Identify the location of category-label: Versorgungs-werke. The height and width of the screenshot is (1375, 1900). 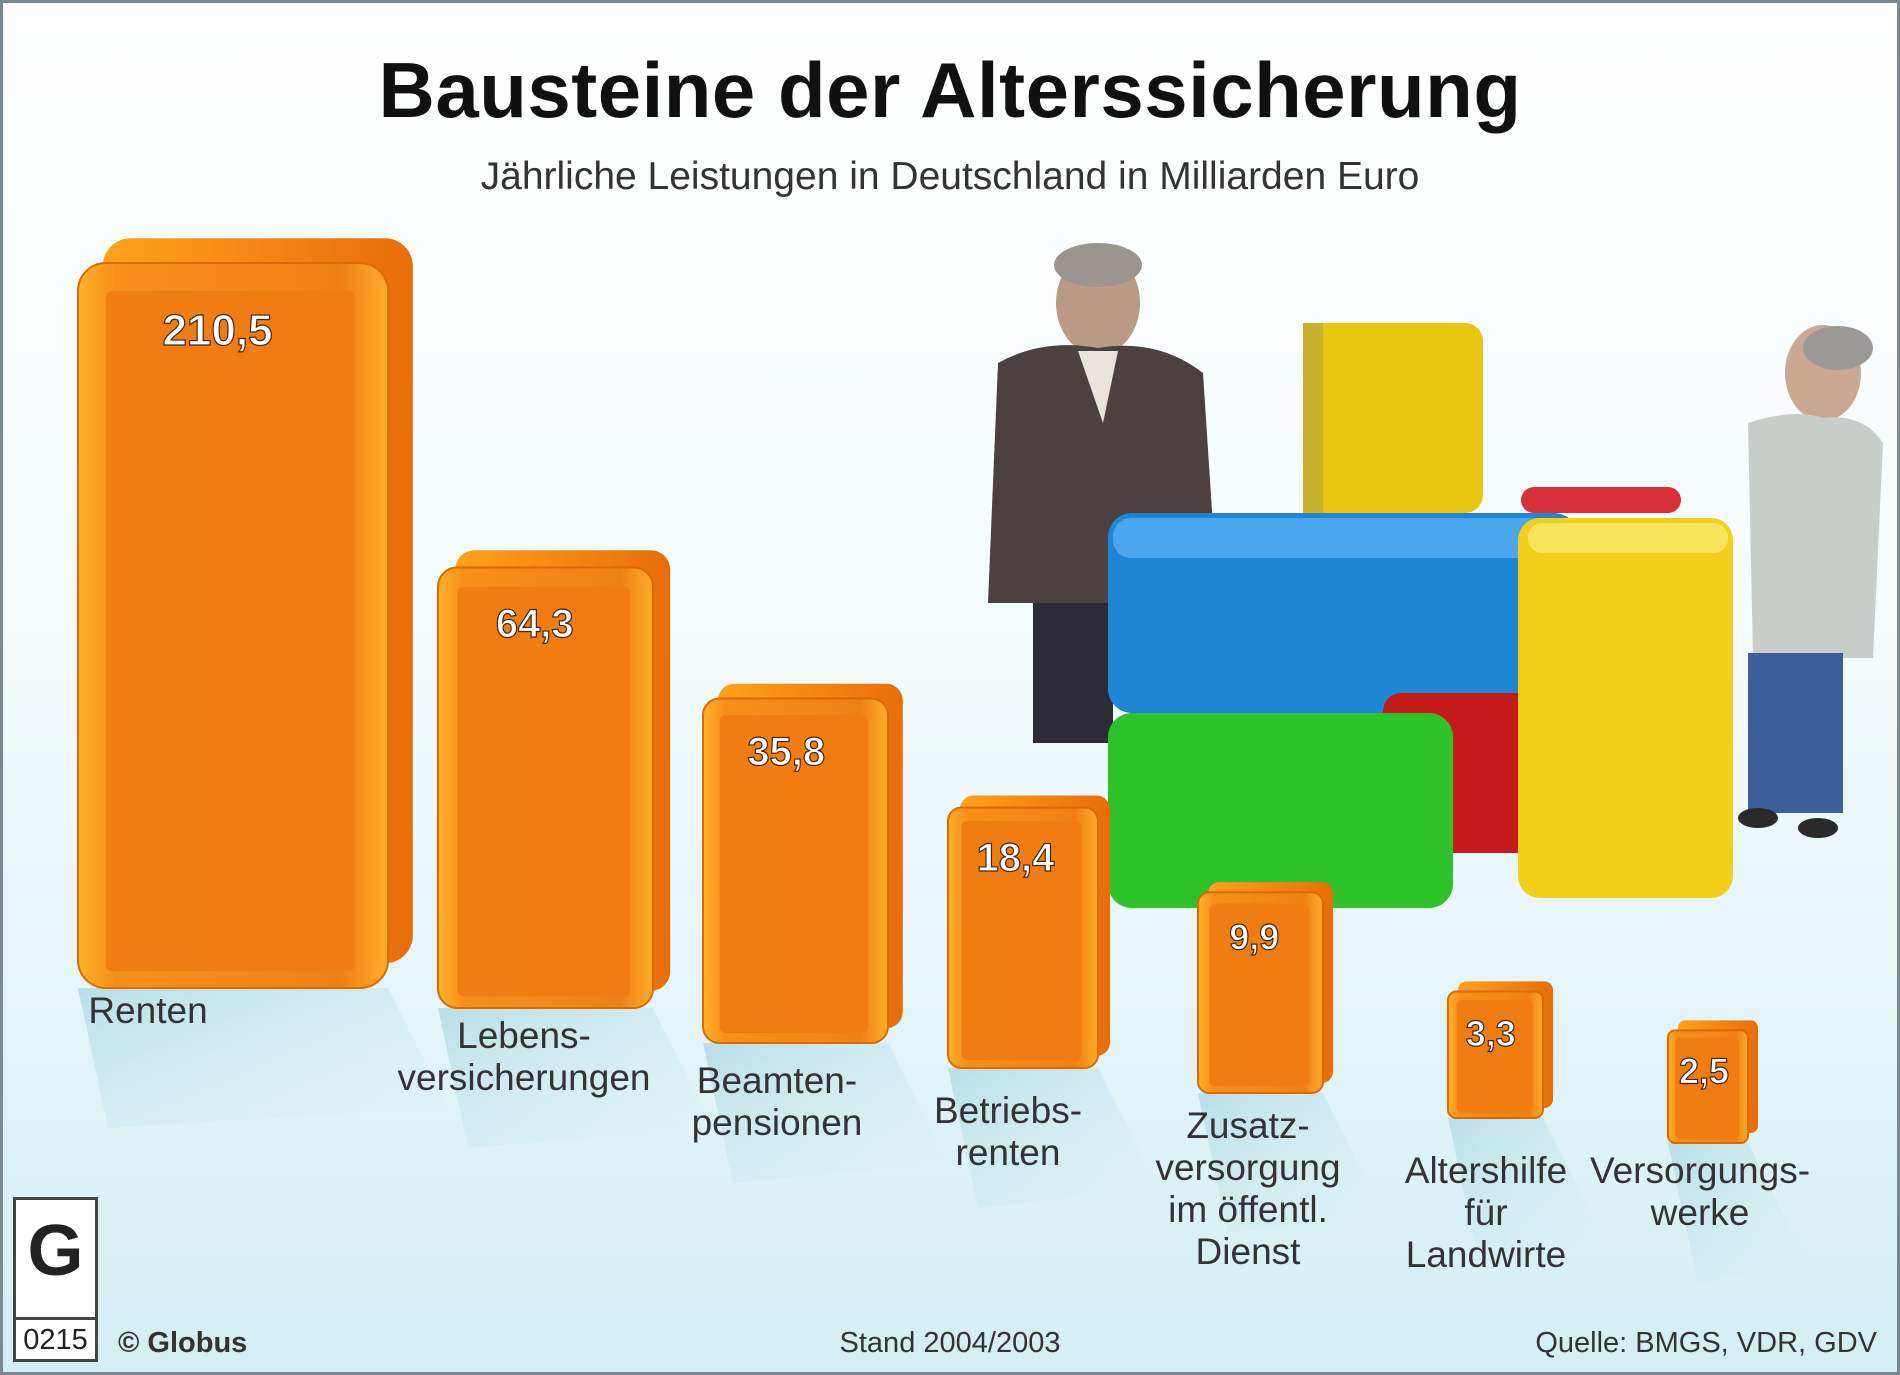
(1700, 1191).